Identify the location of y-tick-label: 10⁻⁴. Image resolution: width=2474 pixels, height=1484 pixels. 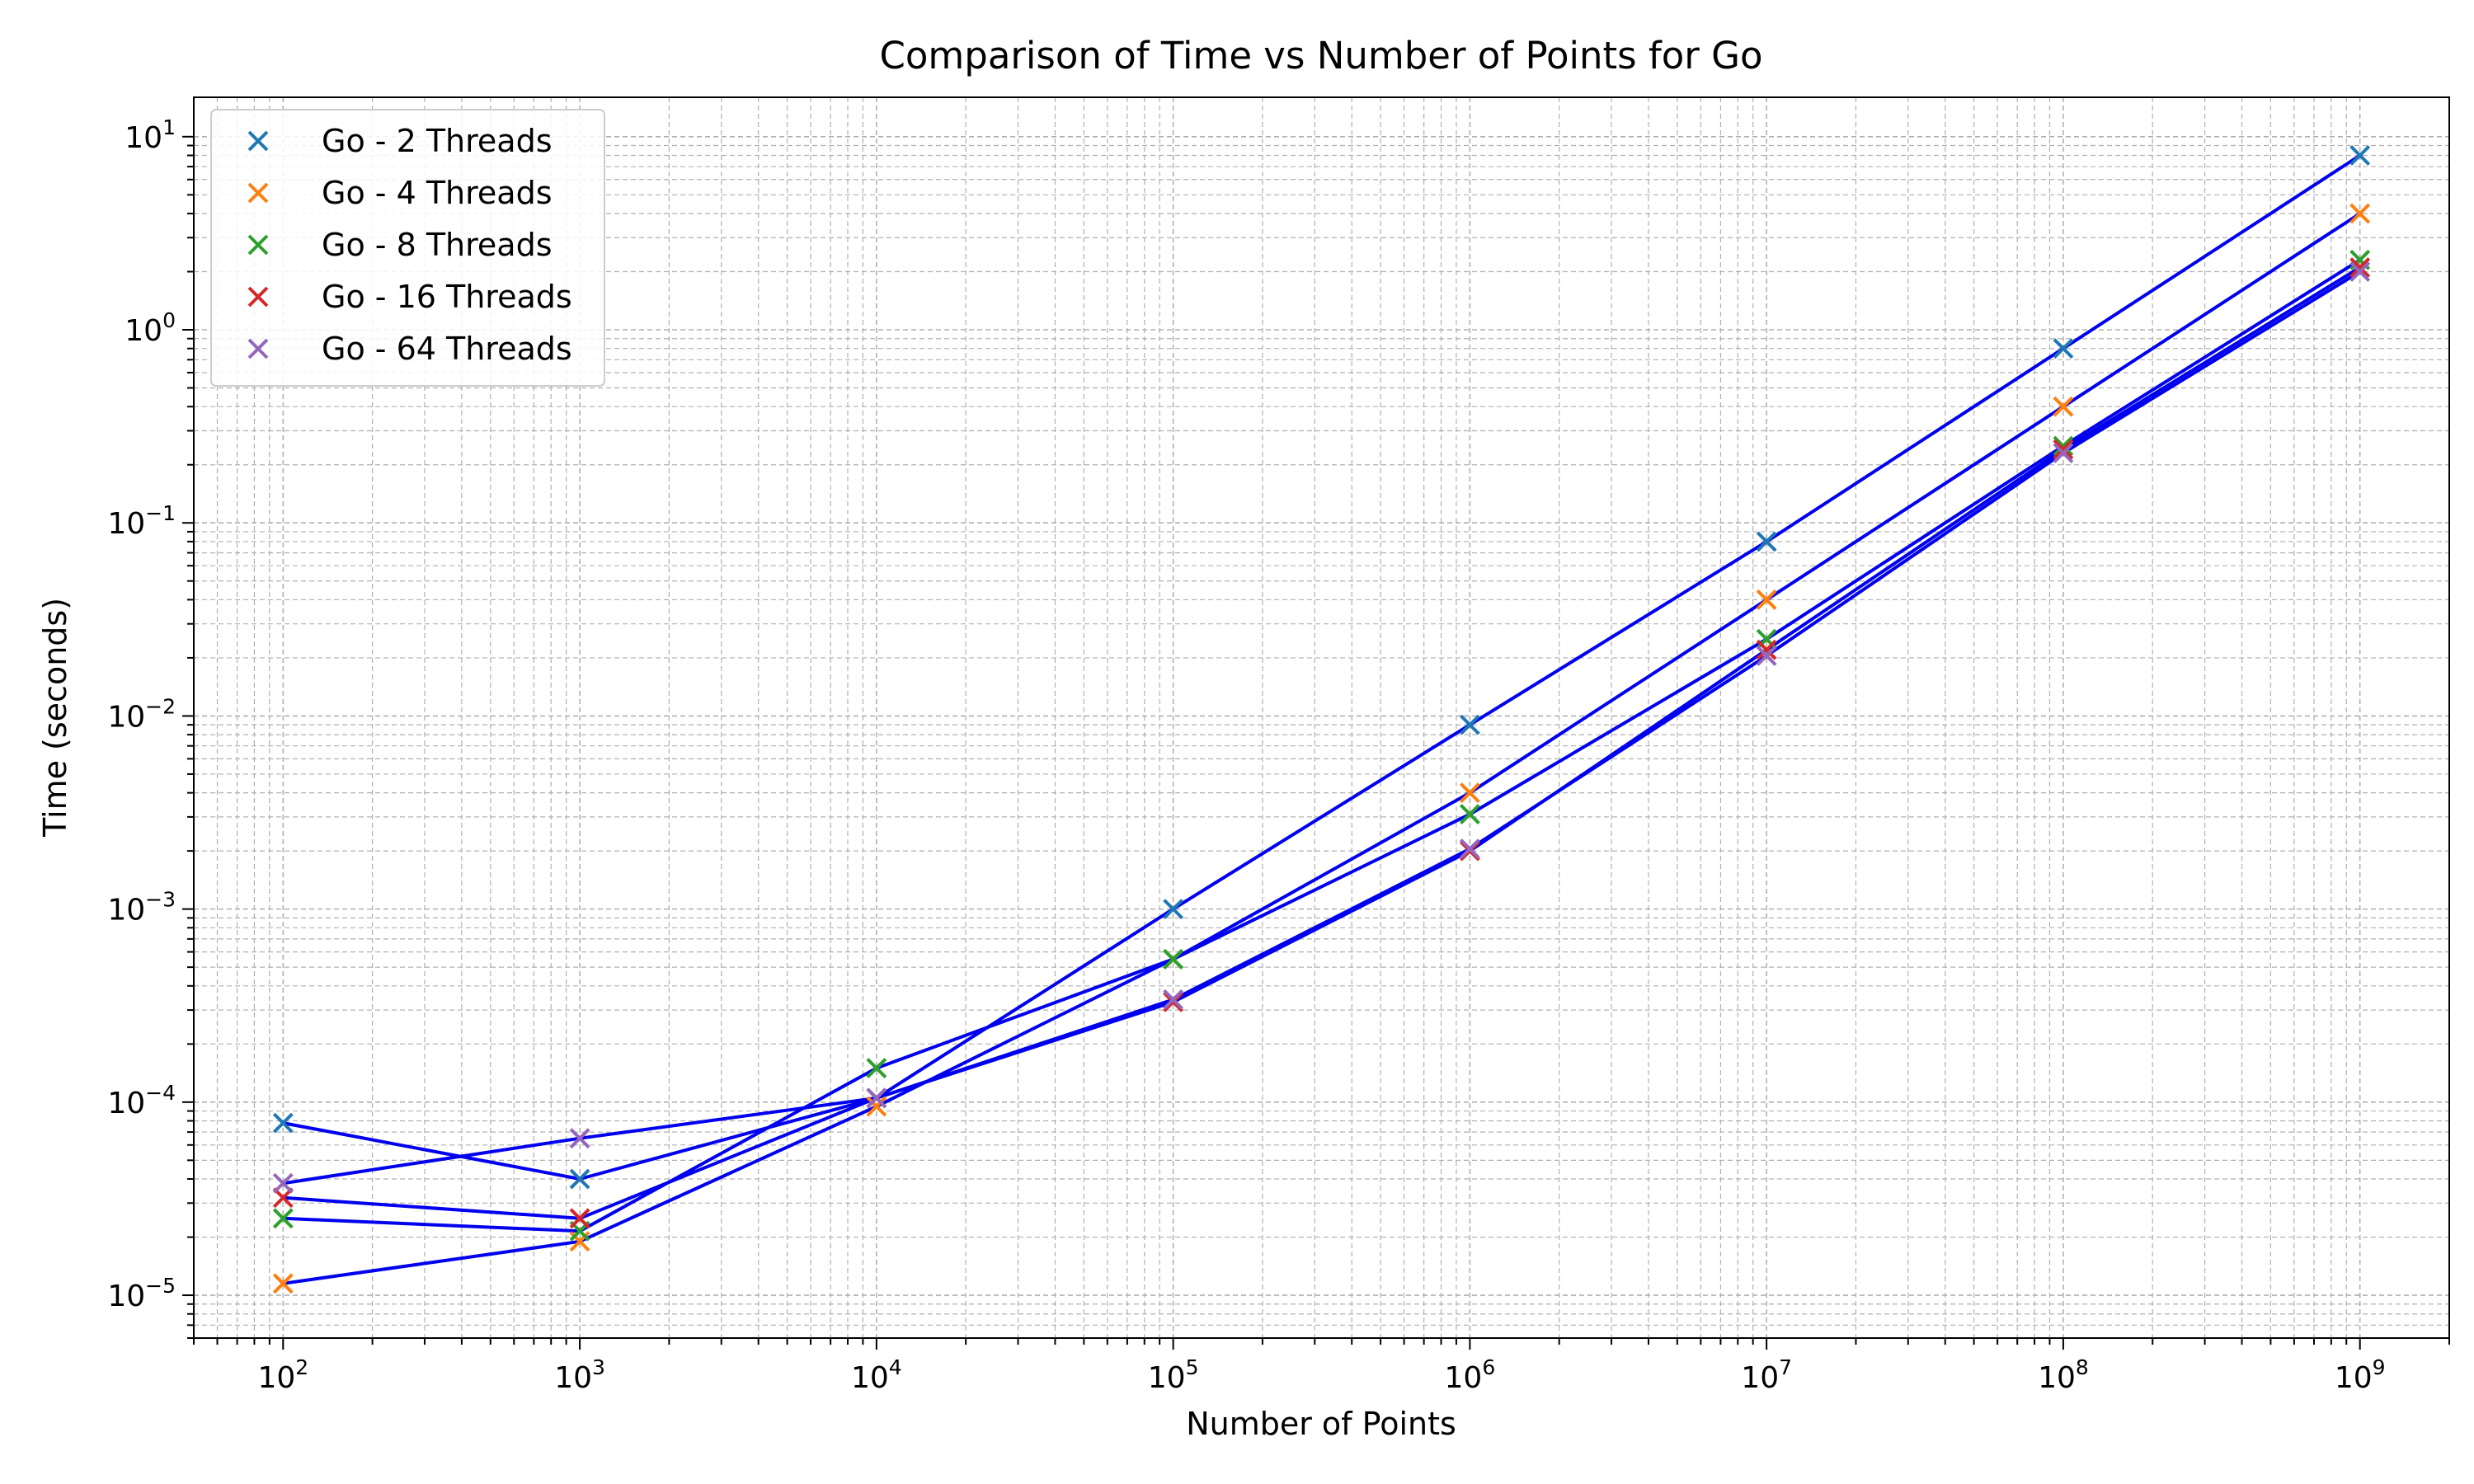
(141, 1100).